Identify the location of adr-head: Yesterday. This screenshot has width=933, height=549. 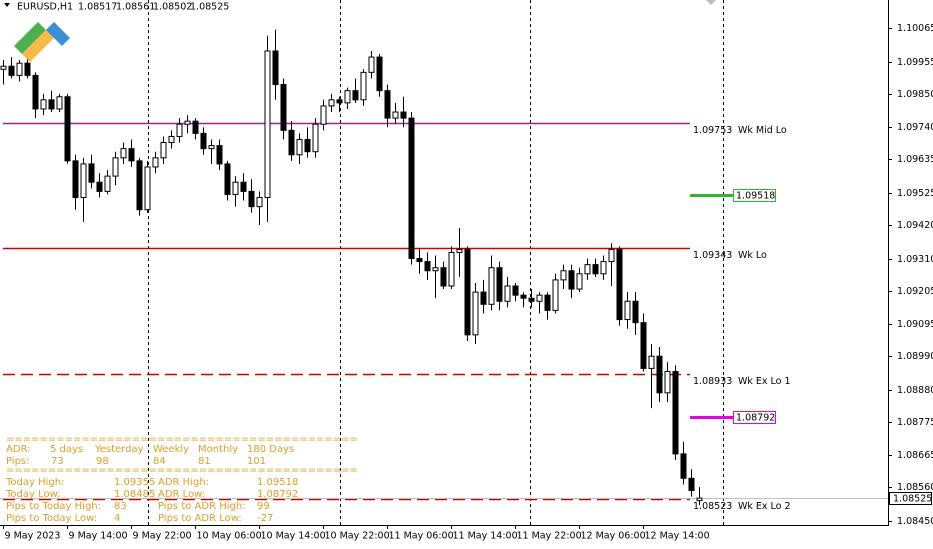
(119, 449).